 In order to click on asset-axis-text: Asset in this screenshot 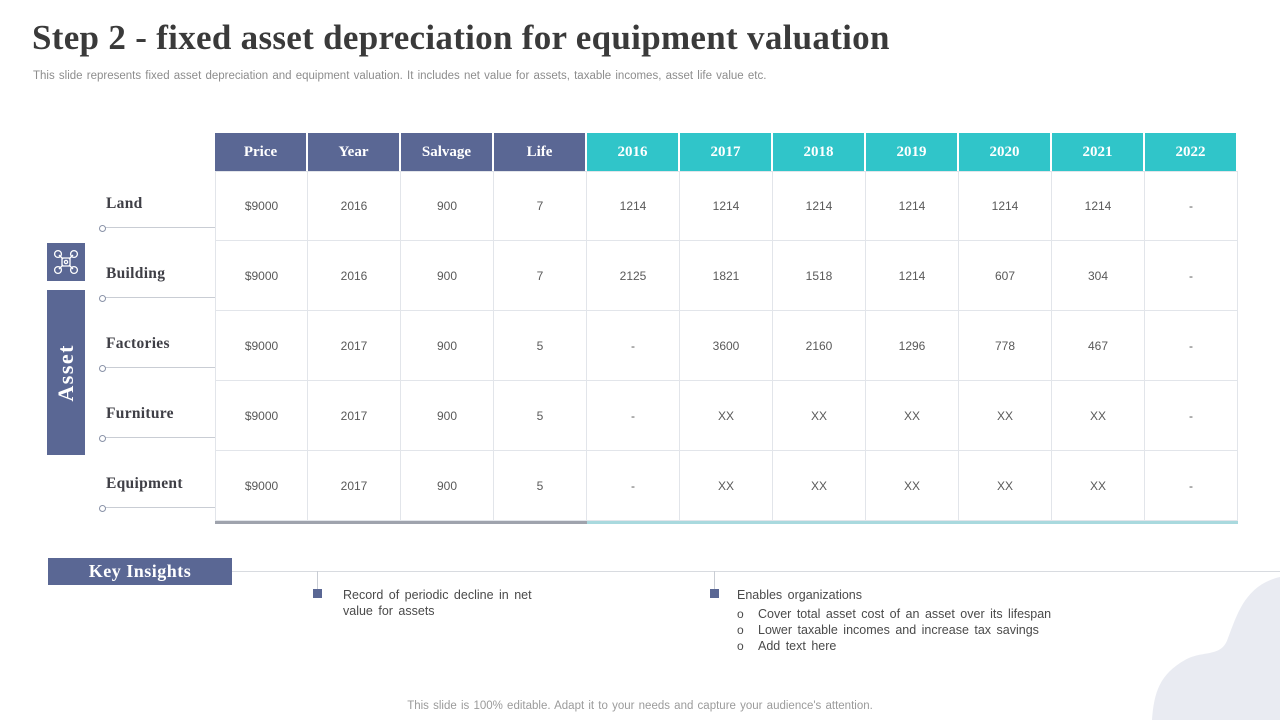, I will do `click(65, 372)`.